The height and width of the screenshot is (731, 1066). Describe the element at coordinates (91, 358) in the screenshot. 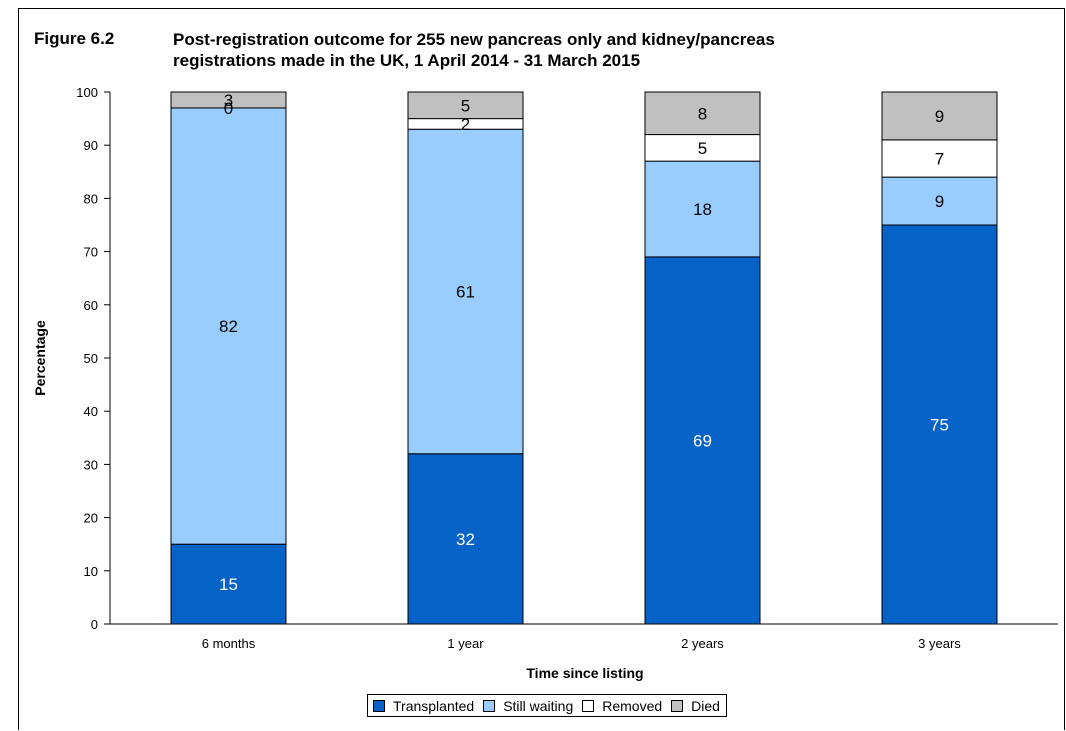

I see `y-tick-label: 50` at that location.